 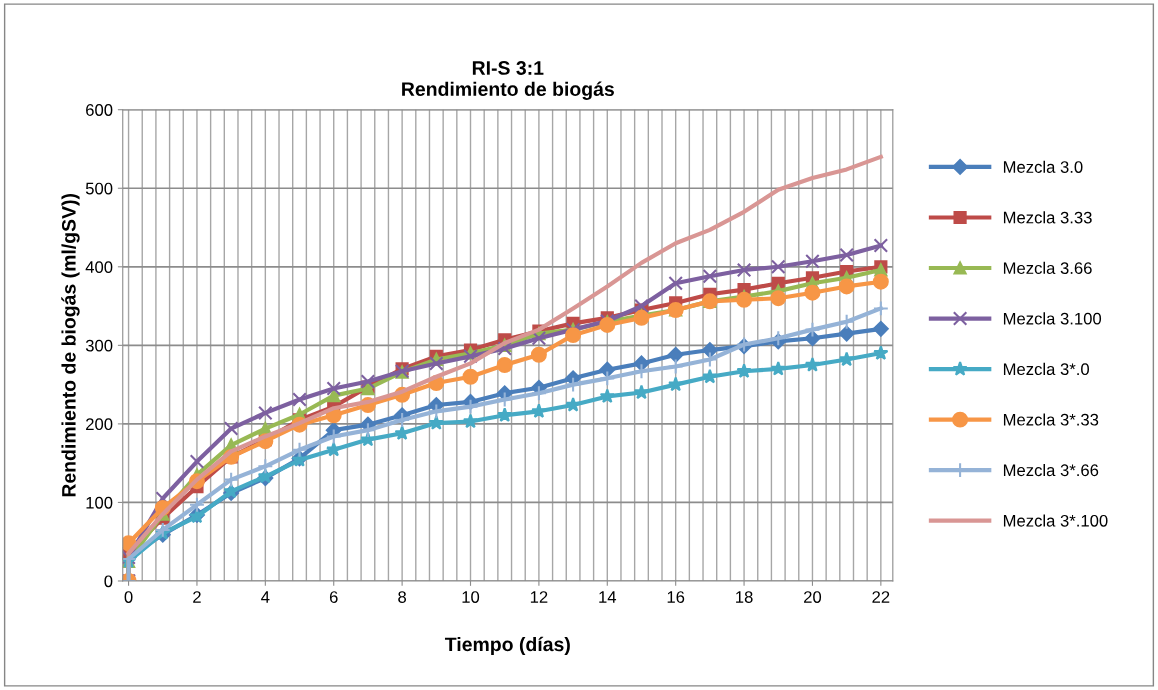 I want to click on x-tick-label: 14, so click(x=608, y=597).